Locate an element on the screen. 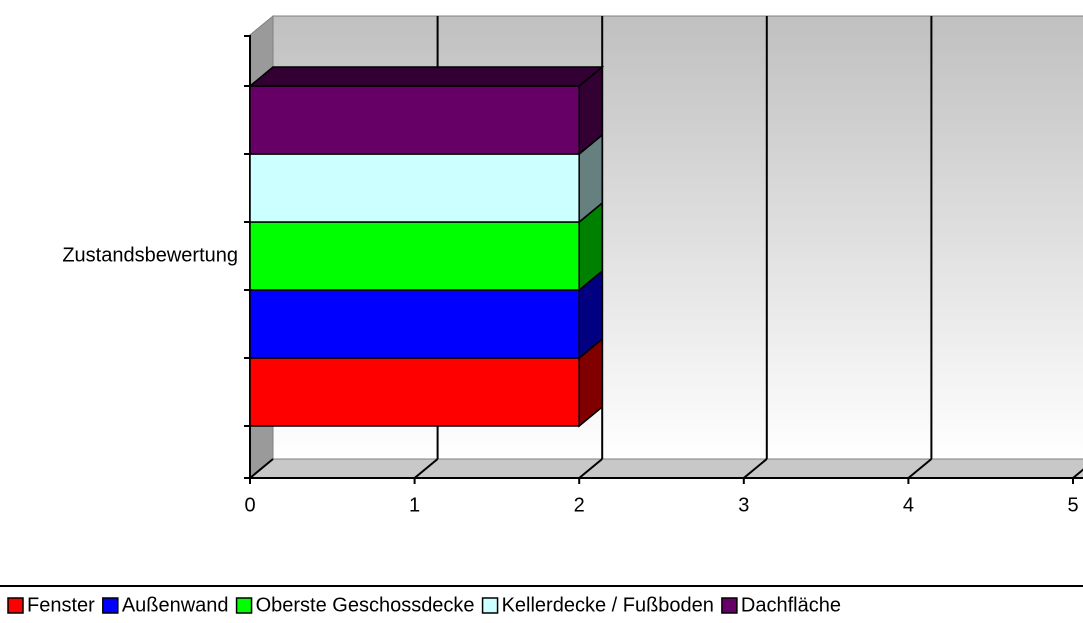 This screenshot has width=1083, height=623. x-tick-label: 2 is located at coordinates (579, 505).